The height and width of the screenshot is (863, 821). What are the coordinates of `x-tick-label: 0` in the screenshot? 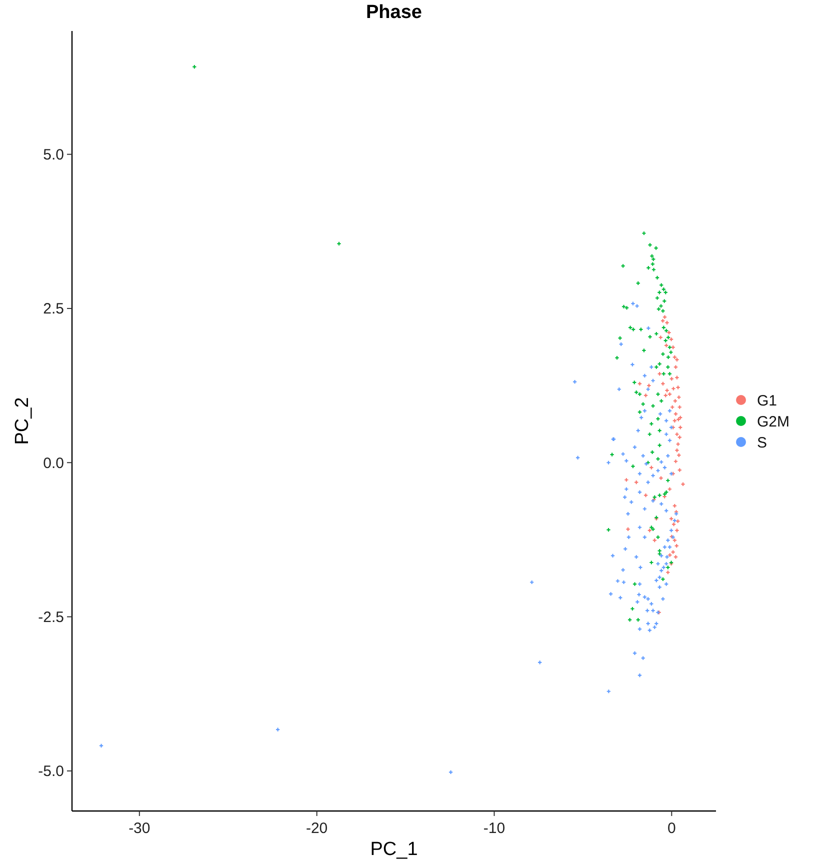 It's located at (671, 828).